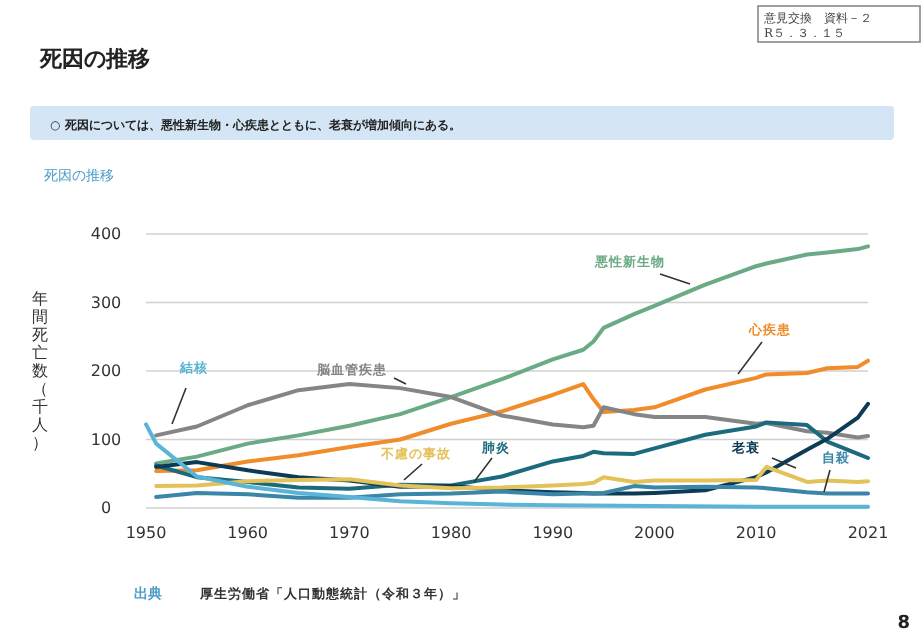  What do you see at coordinates (106, 371) in the screenshot?
I see `y-tick-label: 200` at bounding box center [106, 371].